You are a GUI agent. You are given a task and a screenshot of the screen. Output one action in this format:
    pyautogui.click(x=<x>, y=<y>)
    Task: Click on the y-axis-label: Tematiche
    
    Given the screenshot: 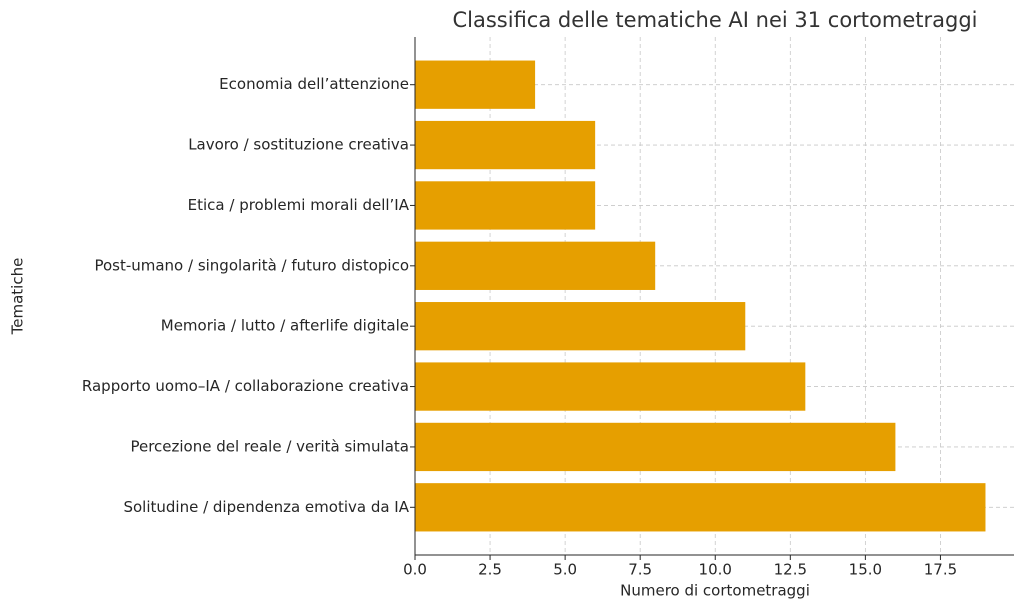 What is the action you would take?
    pyautogui.click(x=18, y=297)
    